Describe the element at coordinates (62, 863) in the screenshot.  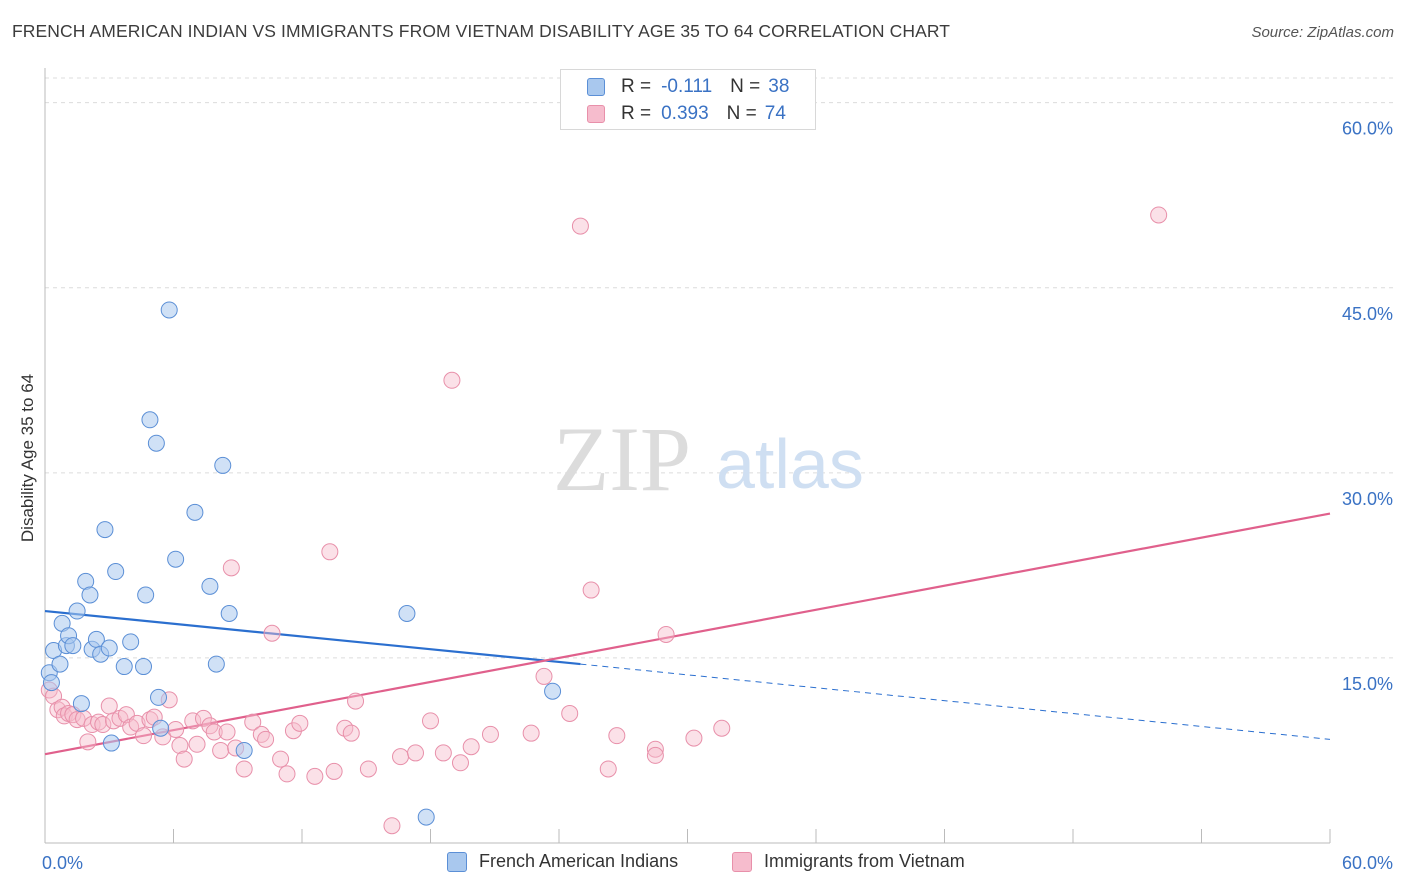
I see `x-tick-label-min: 0.0%` at that location.